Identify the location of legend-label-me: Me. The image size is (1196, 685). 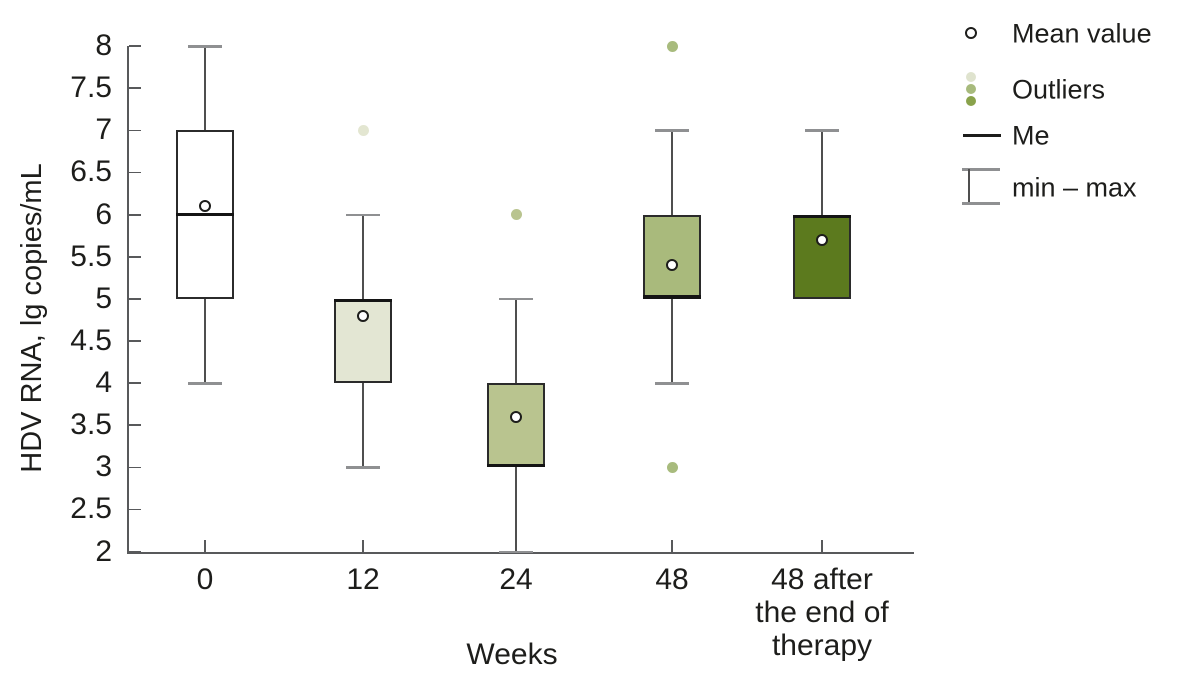
(1031, 135).